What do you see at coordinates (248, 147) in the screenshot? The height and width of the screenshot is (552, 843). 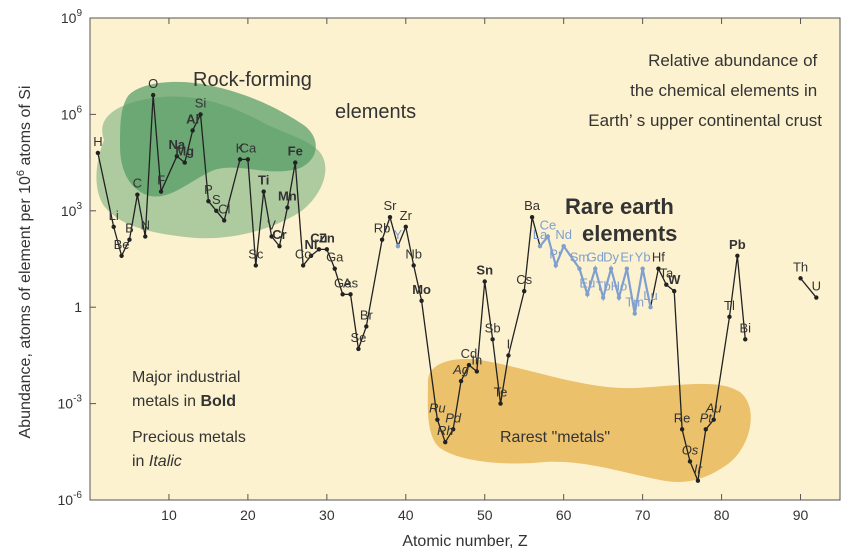 I see `element-label-ca: Ca` at bounding box center [248, 147].